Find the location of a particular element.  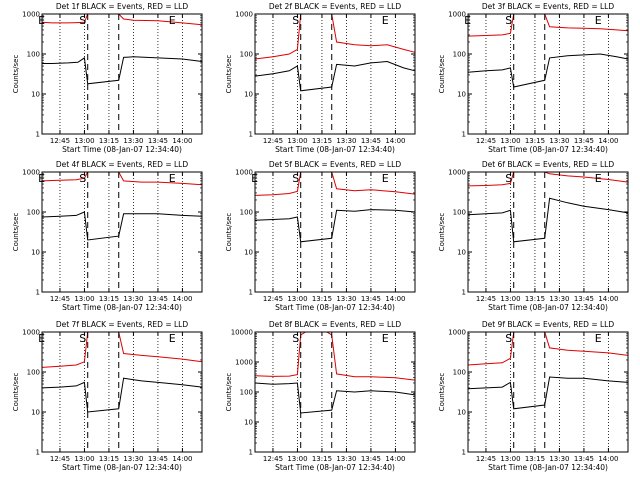

panel-title: Det 5f BLACK = Events, RED = LLD is located at coordinates (335, 164).